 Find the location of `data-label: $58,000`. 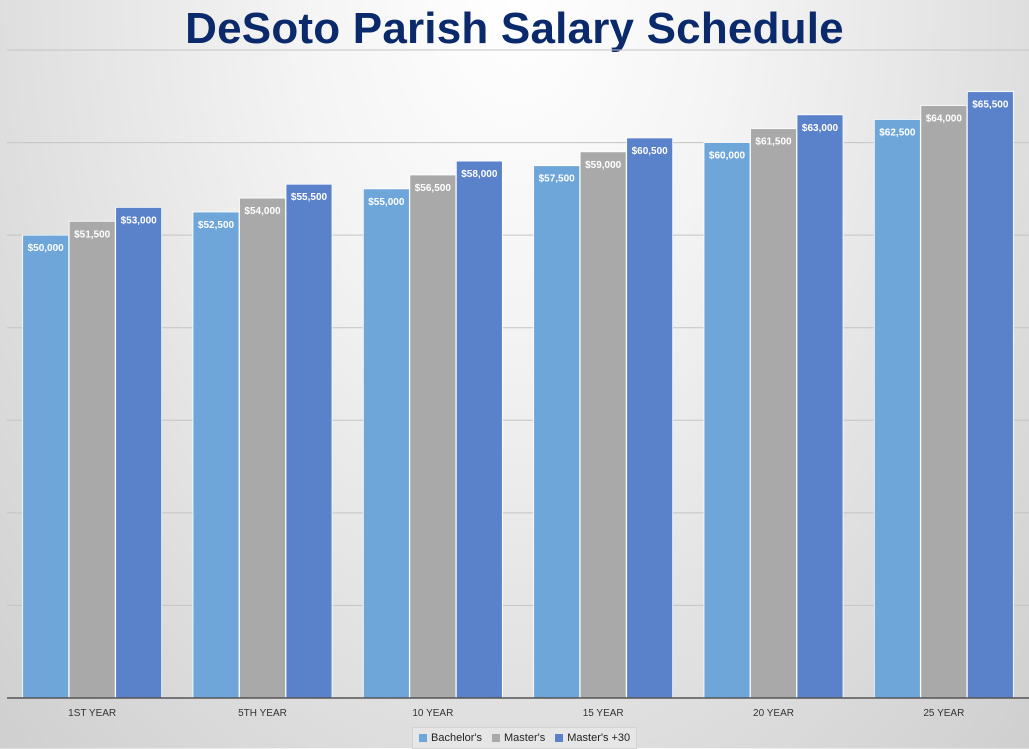

data-label: $58,000 is located at coordinates (479, 174).